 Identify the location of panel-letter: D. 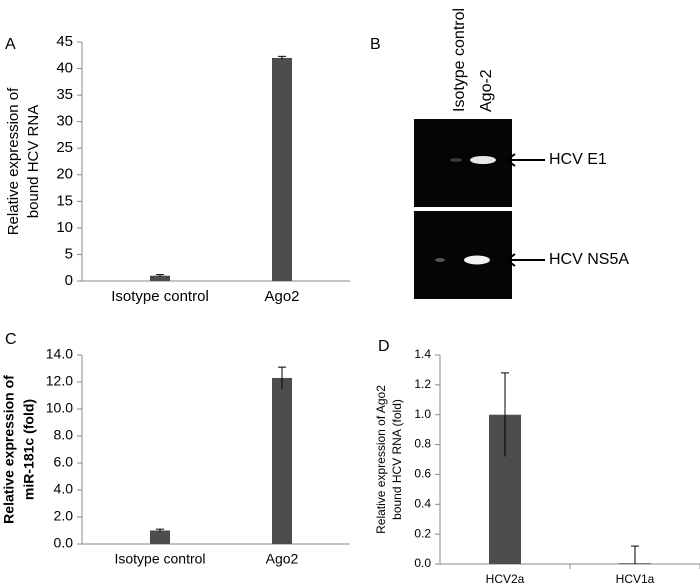
(384, 346).